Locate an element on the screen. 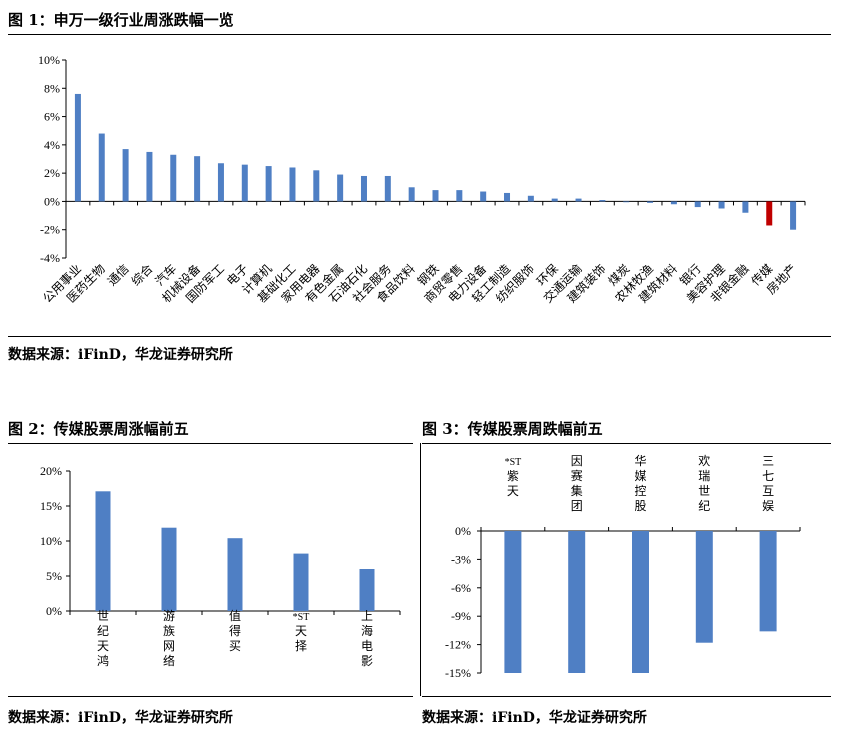 This screenshot has height=733, width=841. figure-divider is located at coordinates (420, 569).